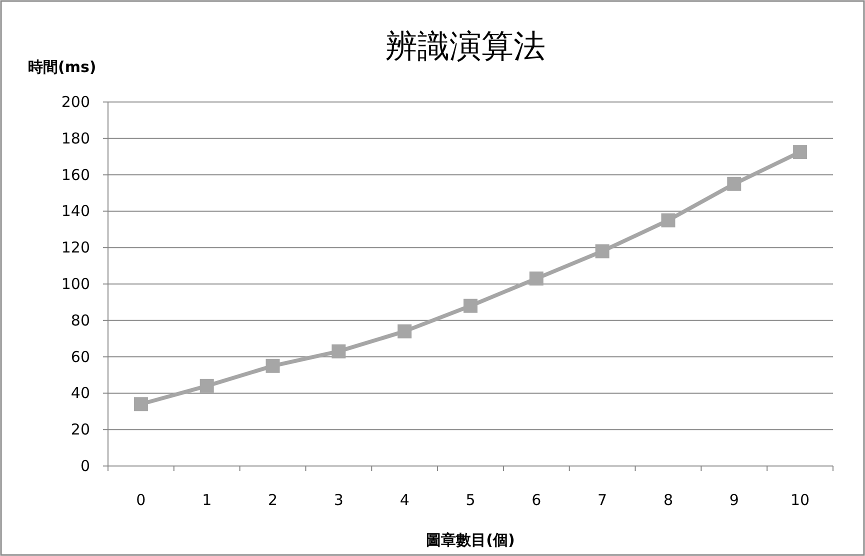  What do you see at coordinates (80, 393) in the screenshot?
I see `y-tick-label: 40` at bounding box center [80, 393].